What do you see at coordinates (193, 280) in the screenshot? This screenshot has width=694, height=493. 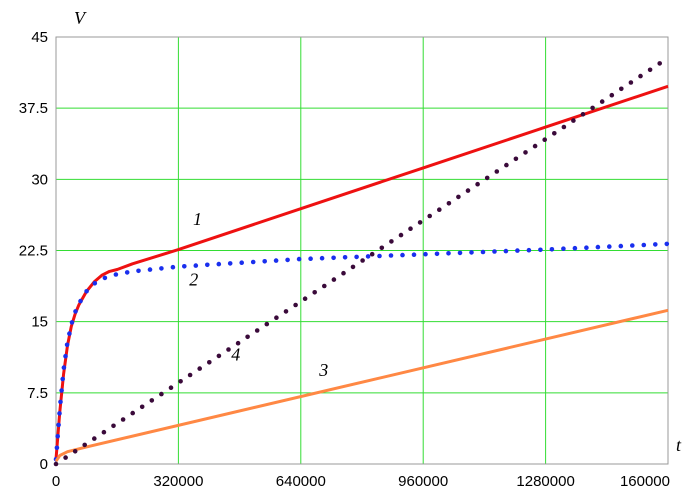 I see `curve-label-2: 2` at bounding box center [193, 280].